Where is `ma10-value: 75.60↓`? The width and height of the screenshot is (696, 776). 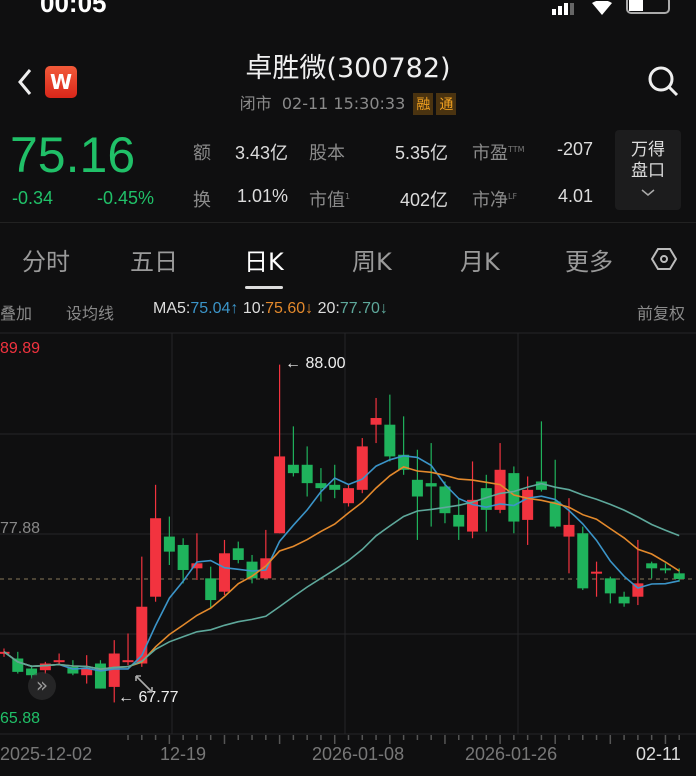 ma10-value: 75.60↓ is located at coordinates (289, 308).